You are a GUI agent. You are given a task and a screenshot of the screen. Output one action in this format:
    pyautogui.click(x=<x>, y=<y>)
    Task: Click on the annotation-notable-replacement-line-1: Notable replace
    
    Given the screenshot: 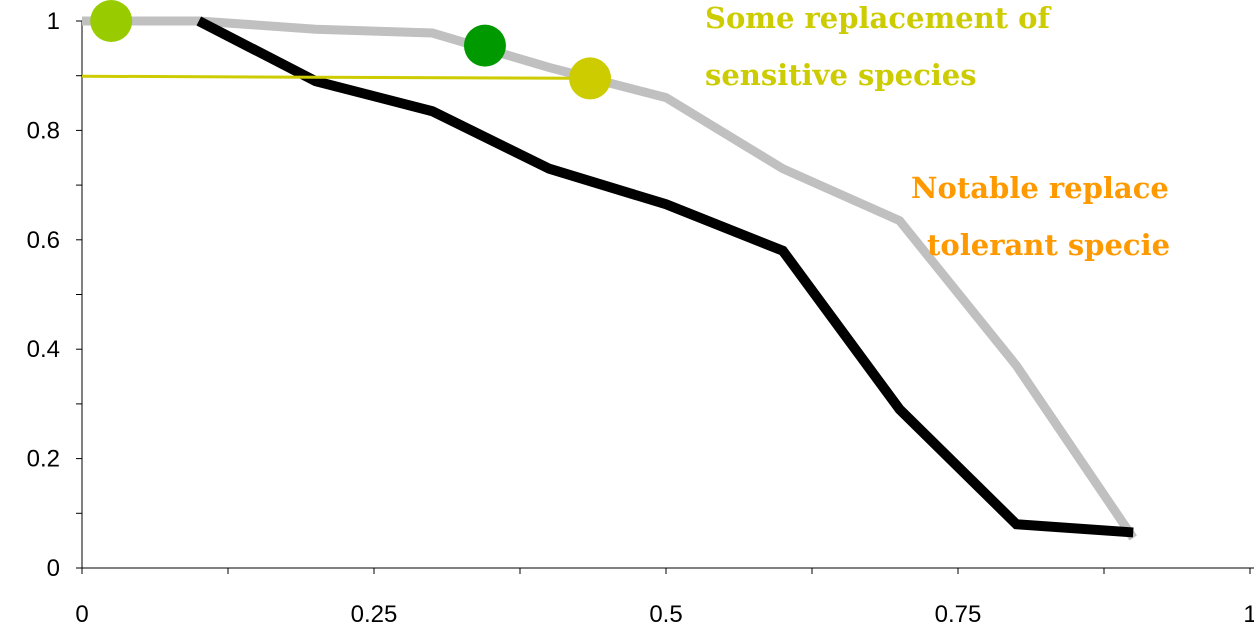 What is the action you would take?
    pyautogui.click(x=1040, y=188)
    